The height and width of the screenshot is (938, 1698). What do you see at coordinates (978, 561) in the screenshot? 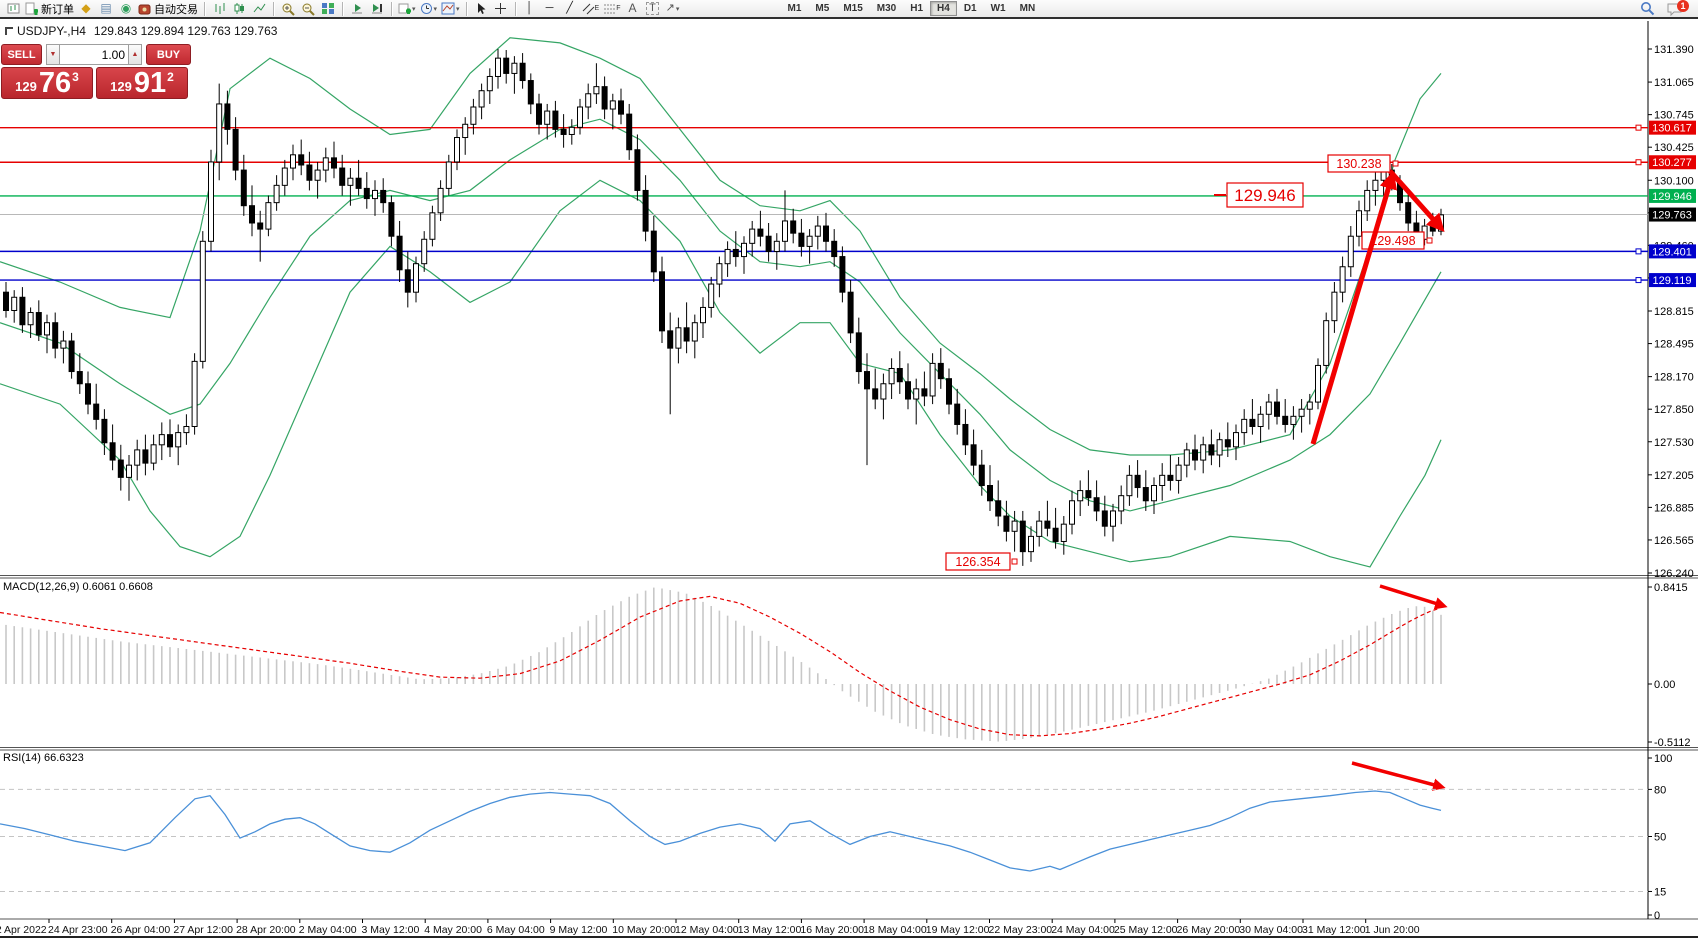
I see `price-note-126.354` at bounding box center [978, 561].